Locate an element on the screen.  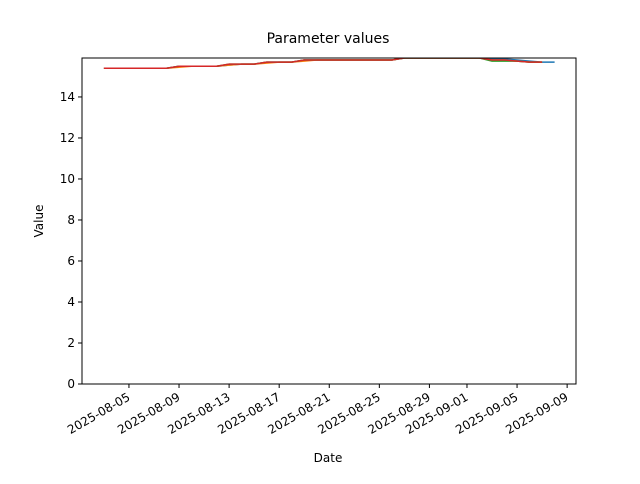
y-tick-label: 6 is located at coordinates (71, 261).